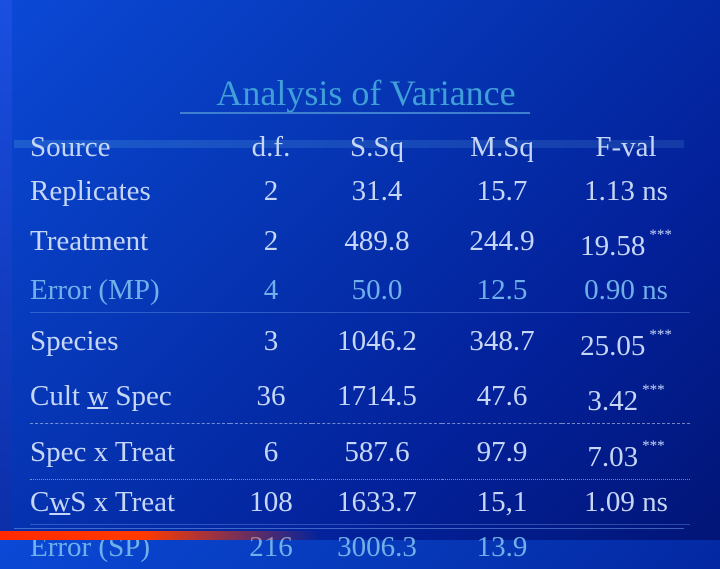 The width and height of the screenshot is (720, 569). I want to click on fval-text: 25.05, so click(612, 346).